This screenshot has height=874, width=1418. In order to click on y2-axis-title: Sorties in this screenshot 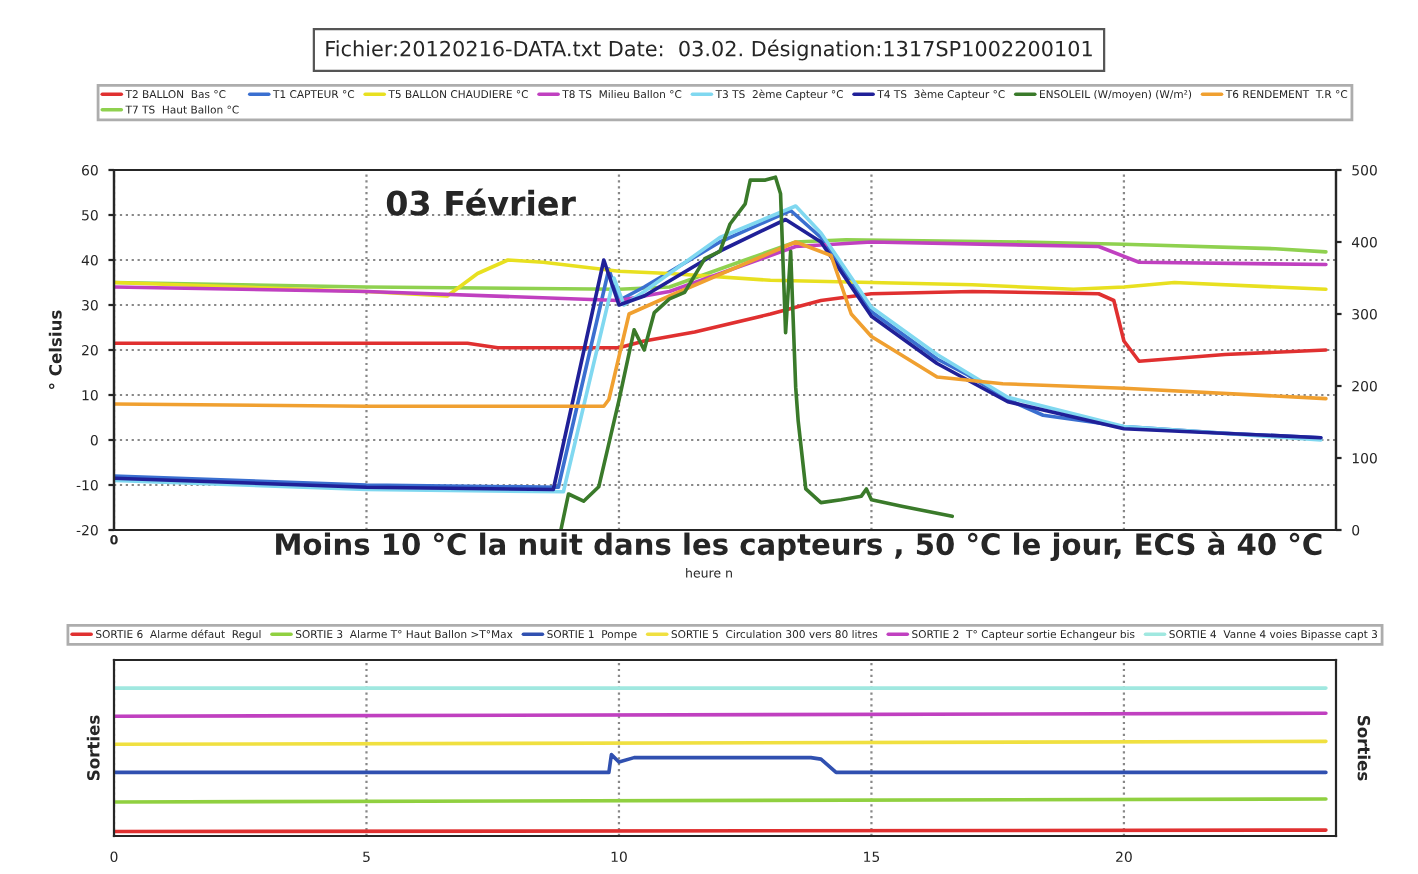, I will do `click(1364, 748)`.